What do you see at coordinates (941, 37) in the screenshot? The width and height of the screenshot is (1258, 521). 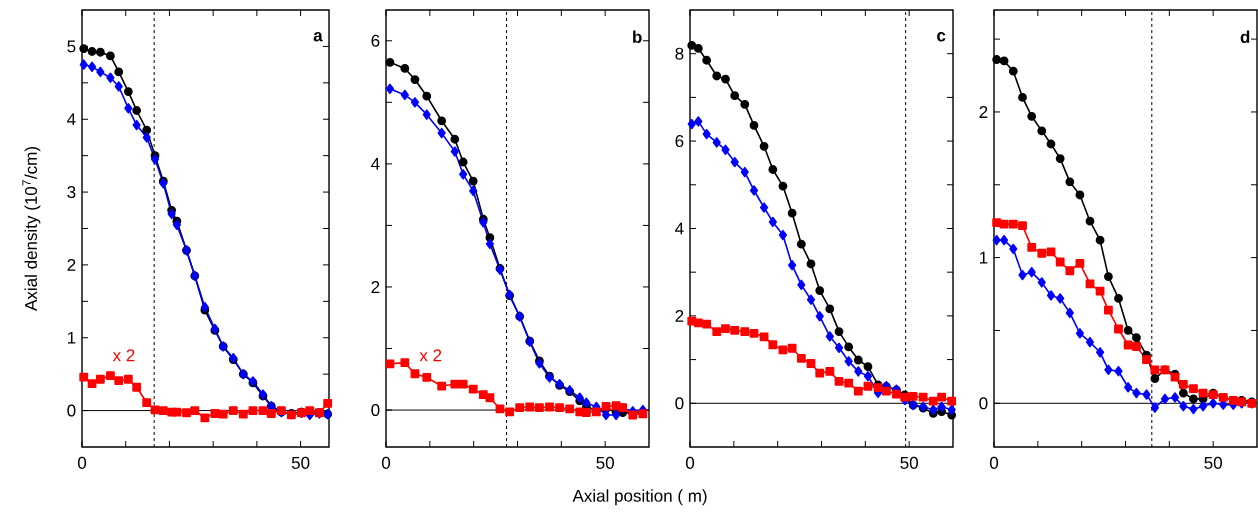 I see `text: c` at bounding box center [941, 37].